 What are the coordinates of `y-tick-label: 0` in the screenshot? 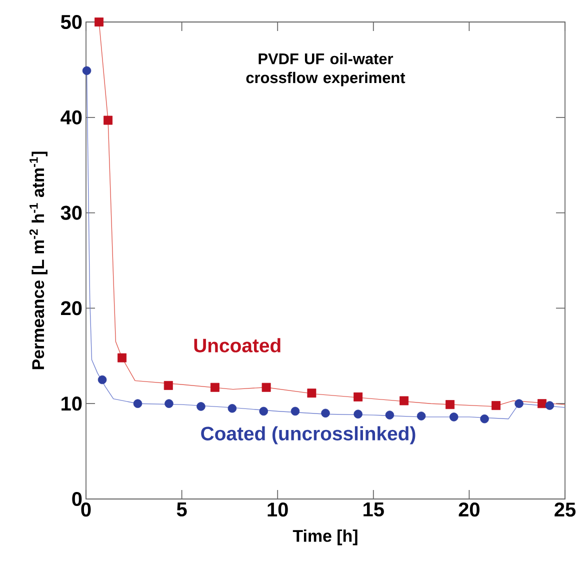 It's located at (77, 499).